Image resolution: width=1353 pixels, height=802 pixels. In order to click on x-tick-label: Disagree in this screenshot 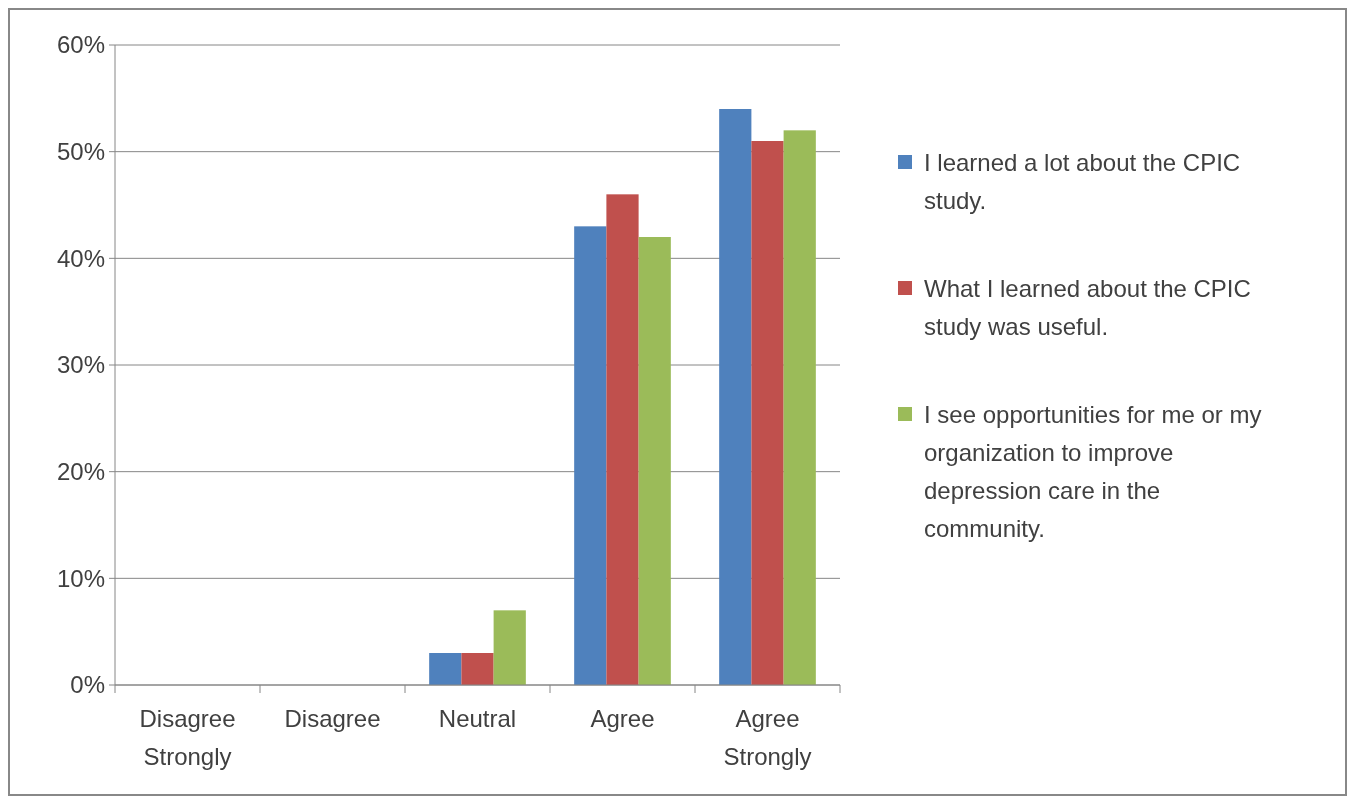, I will do `click(332, 718)`.